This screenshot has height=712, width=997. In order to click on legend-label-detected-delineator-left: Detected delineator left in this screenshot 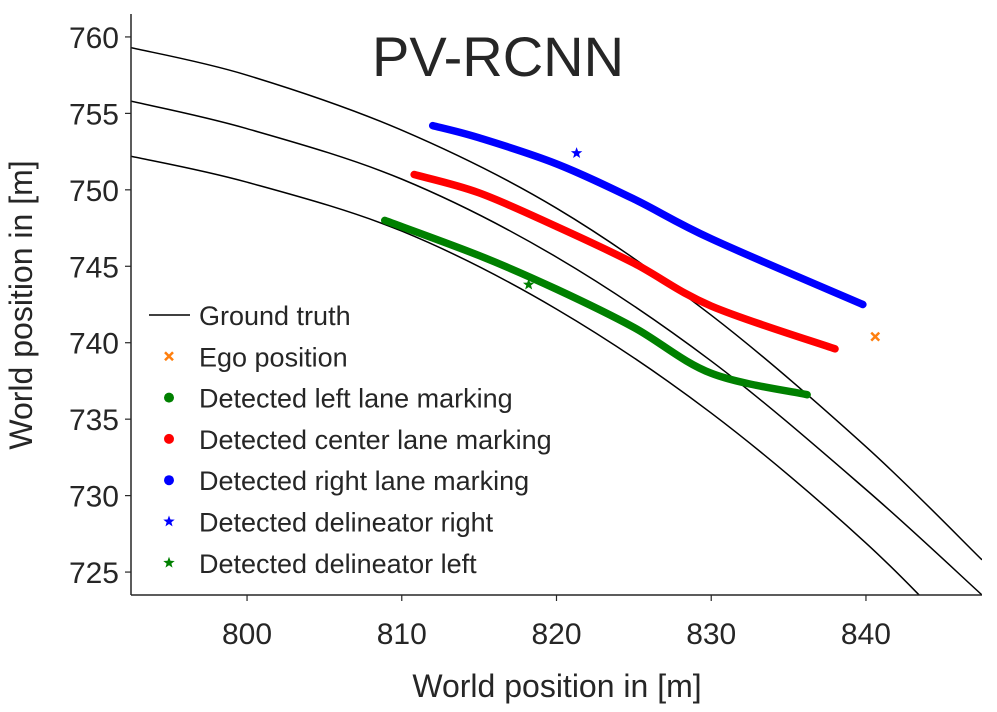, I will do `click(338, 564)`.